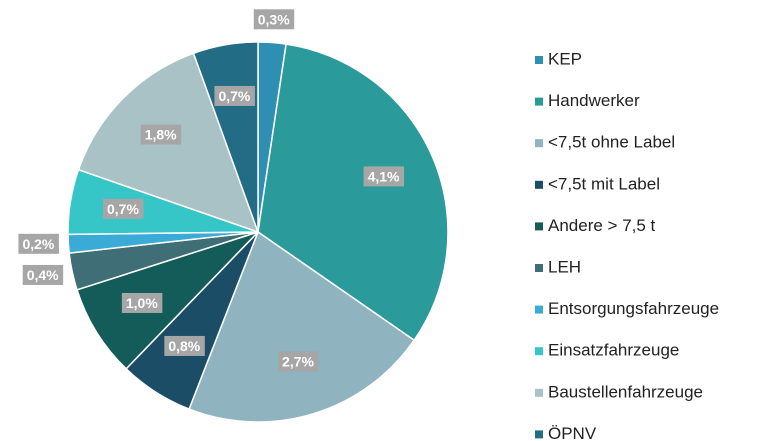 This screenshot has width=766, height=441. What do you see at coordinates (613, 350) in the screenshot?
I see `legend-label: Einsatzfahrzeuge` at bounding box center [613, 350].